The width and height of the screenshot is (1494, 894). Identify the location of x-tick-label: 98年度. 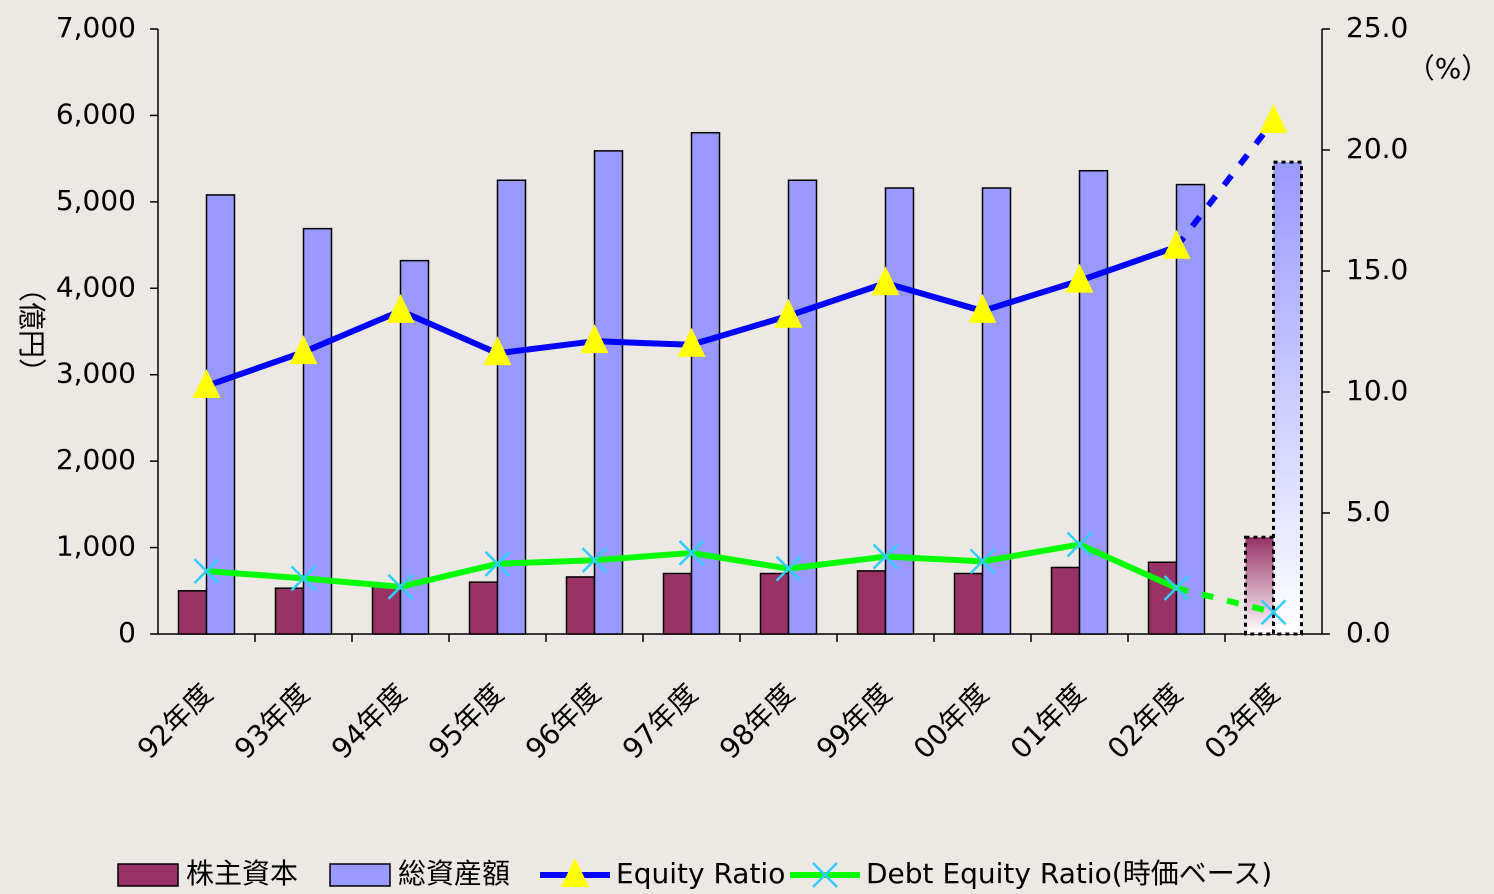
(757, 721).